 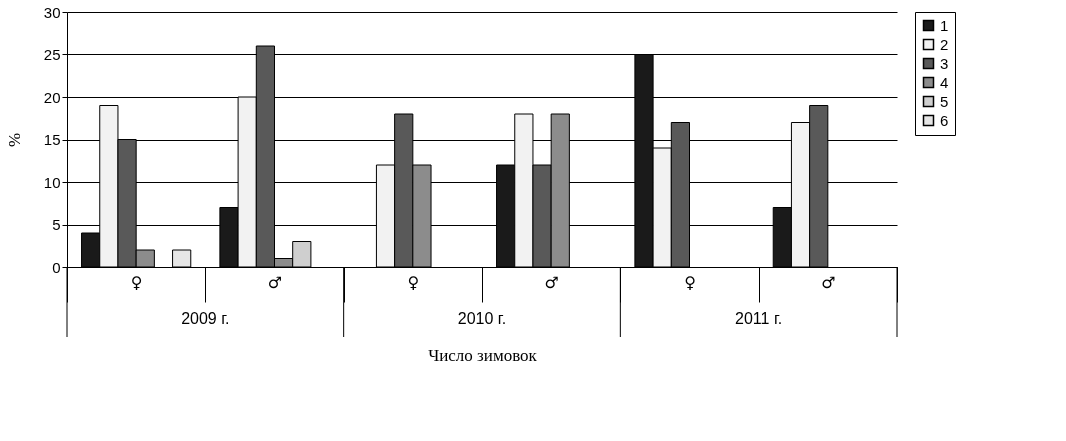 I want to click on text: 2009 г., so click(x=205, y=318).